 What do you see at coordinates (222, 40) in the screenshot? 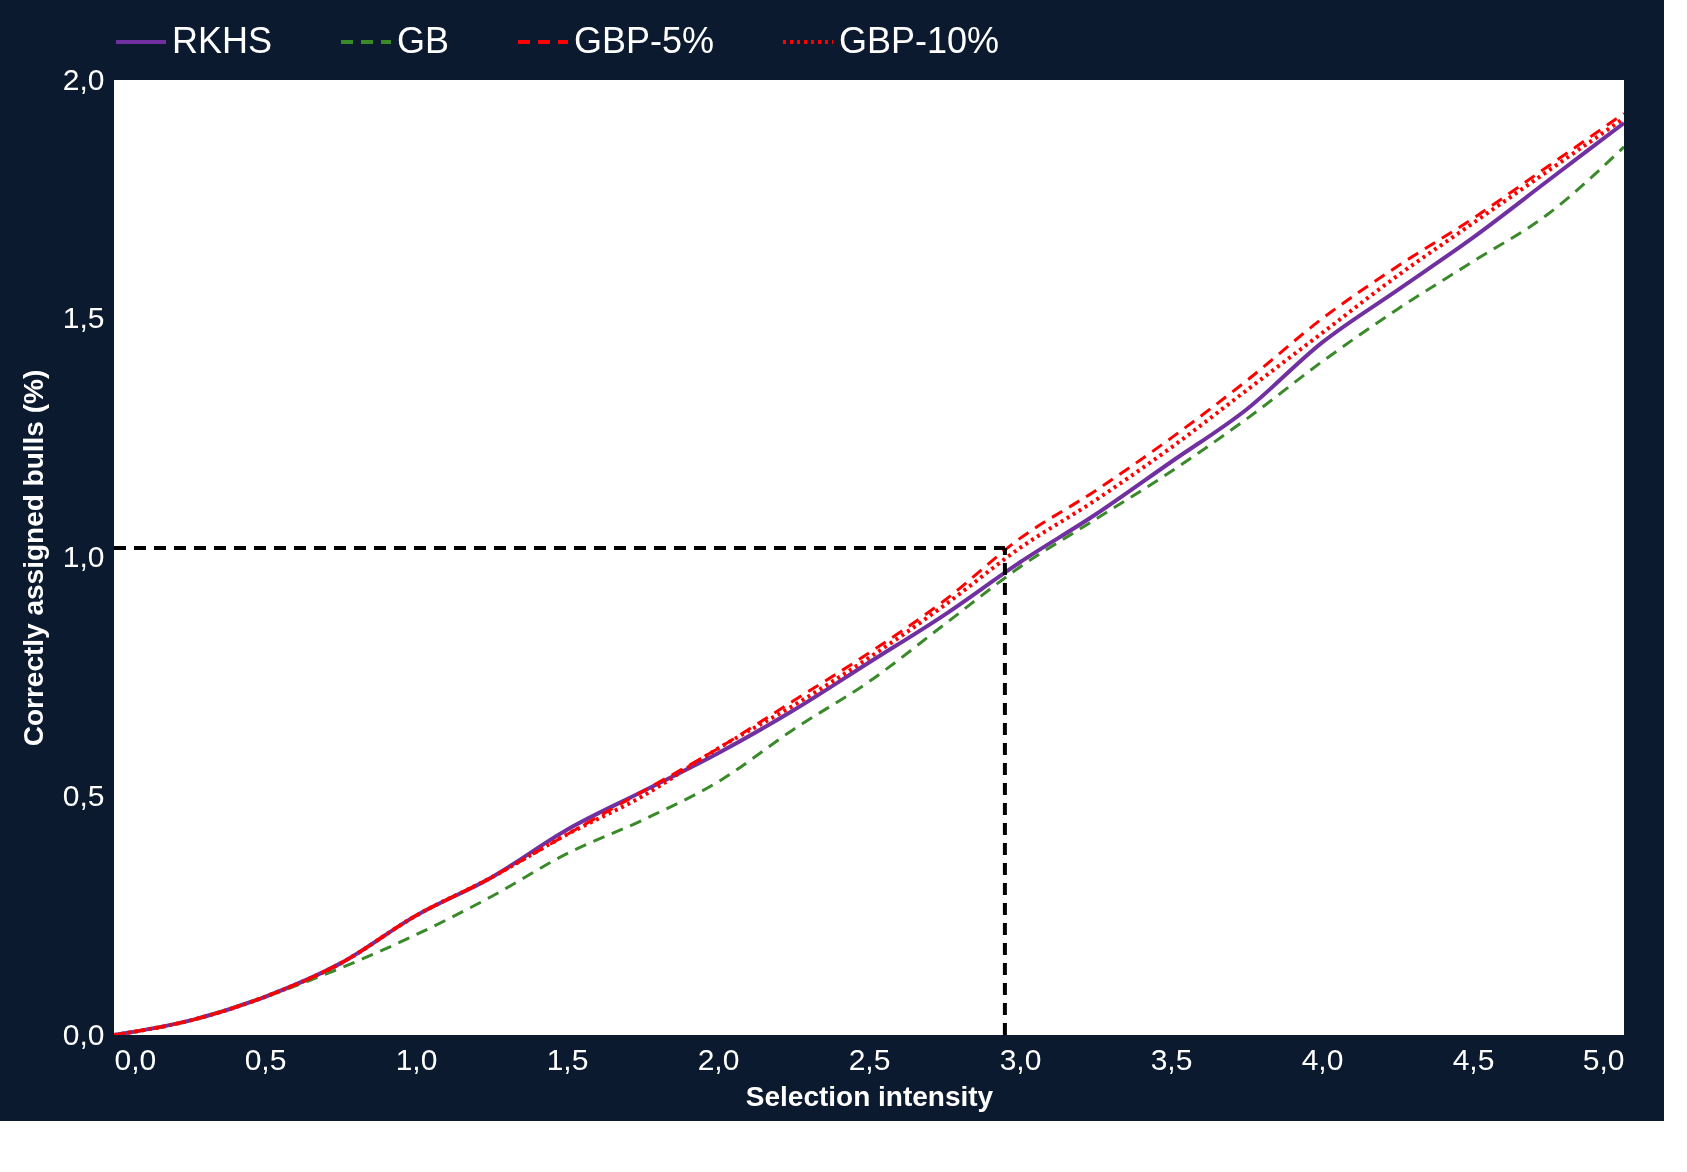
I see `legend-label: RKHS` at bounding box center [222, 40].